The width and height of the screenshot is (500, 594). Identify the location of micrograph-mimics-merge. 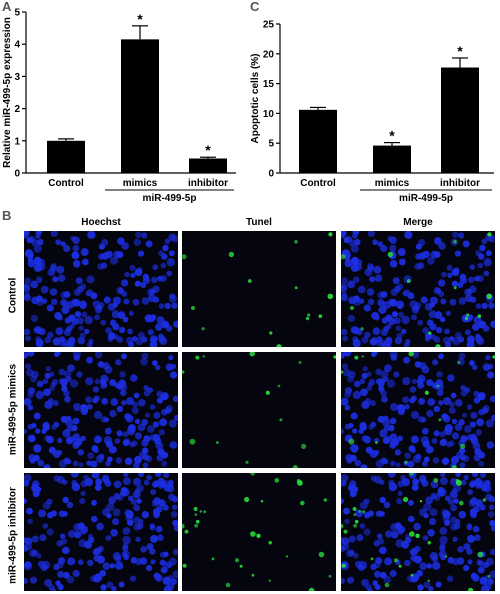
(418, 410).